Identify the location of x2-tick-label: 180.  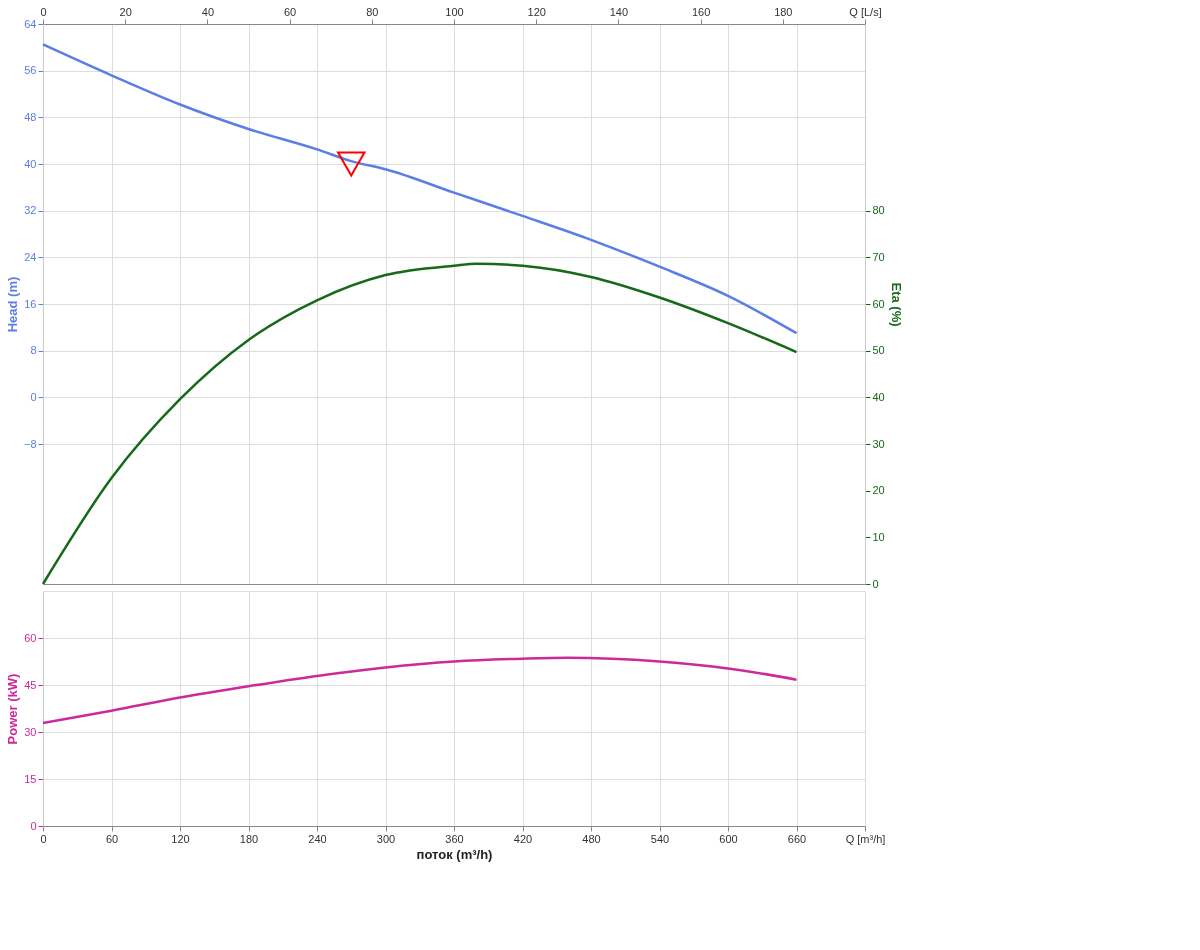
(783, 11).